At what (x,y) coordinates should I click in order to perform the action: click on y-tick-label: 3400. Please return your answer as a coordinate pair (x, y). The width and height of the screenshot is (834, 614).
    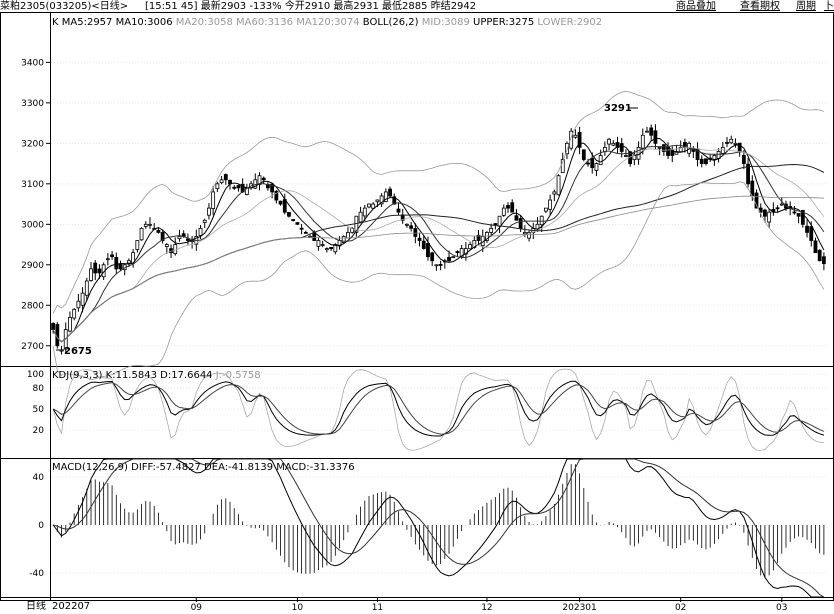
    Looking at the image, I should click on (32, 63).